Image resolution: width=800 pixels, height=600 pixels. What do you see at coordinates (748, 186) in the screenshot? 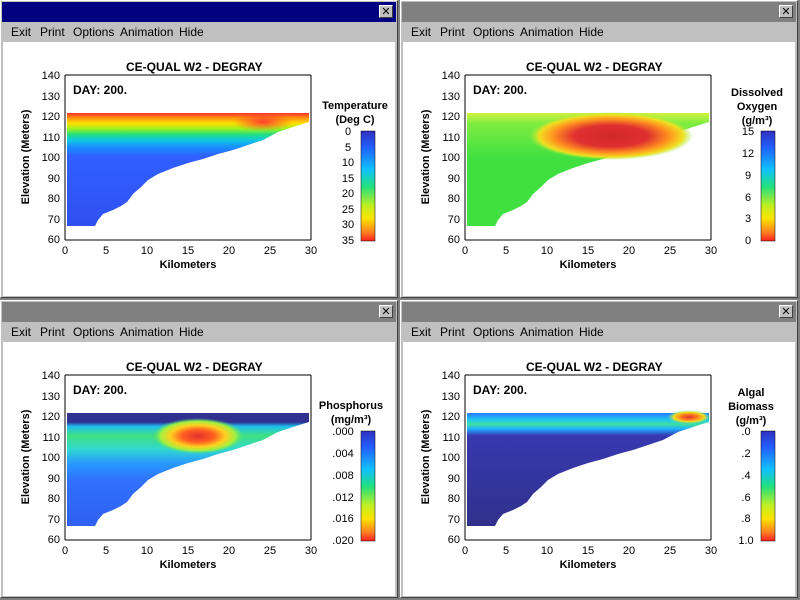
I see `colorbar-ticks: 15 12 9 6 3 0` at bounding box center [748, 186].